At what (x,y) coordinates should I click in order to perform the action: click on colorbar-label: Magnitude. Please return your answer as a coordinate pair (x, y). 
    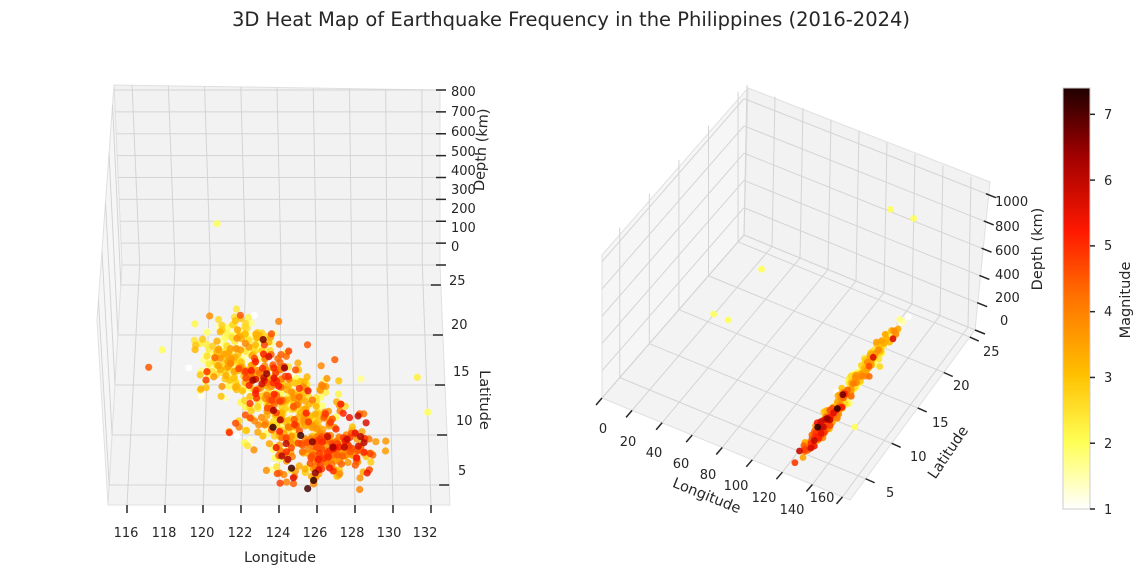
    Looking at the image, I should click on (1126, 300).